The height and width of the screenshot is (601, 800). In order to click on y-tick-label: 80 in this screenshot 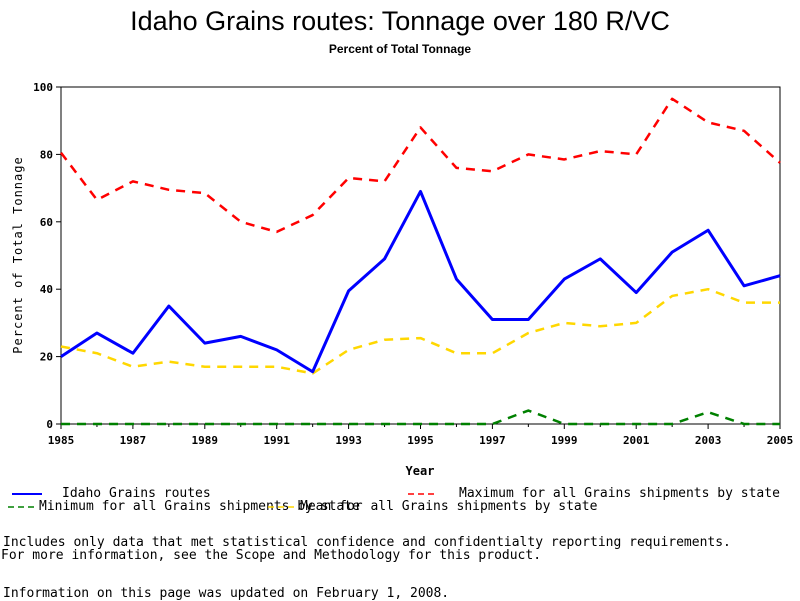, I will do `click(46, 154)`.